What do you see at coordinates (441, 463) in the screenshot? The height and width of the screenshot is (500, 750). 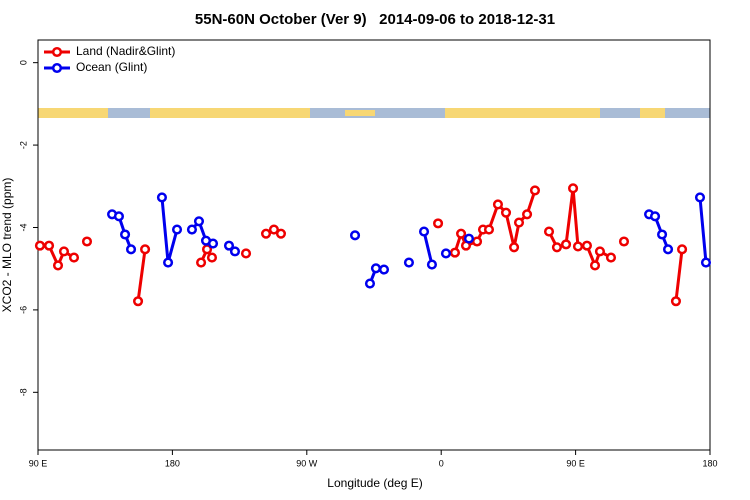 I see `x-tick-label: 0` at bounding box center [441, 463].